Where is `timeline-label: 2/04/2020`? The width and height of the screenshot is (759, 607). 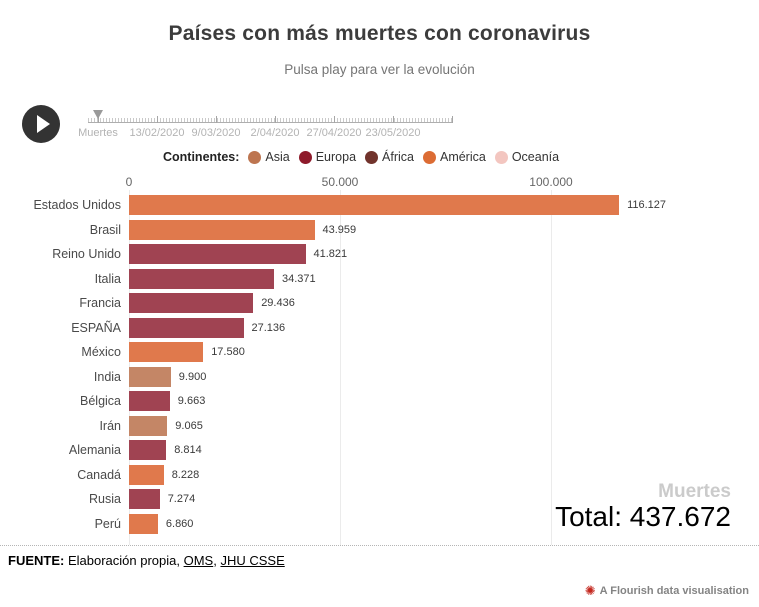
timeline-label: 2/04/2020 is located at coordinates (275, 133).